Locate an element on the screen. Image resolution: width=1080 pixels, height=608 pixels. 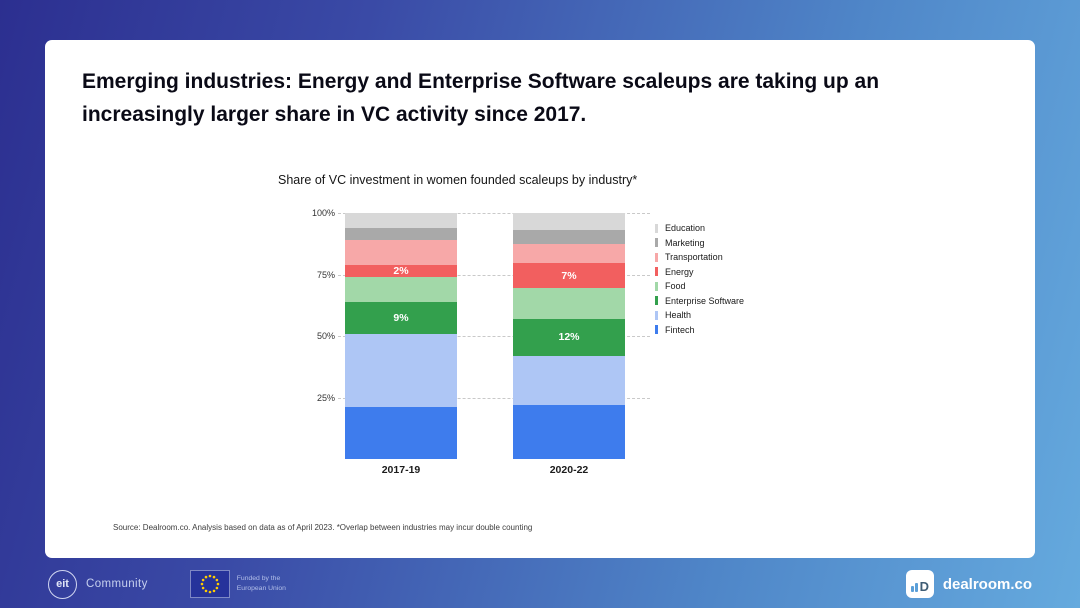
legend-label: Transportation is located at coordinates (694, 257).